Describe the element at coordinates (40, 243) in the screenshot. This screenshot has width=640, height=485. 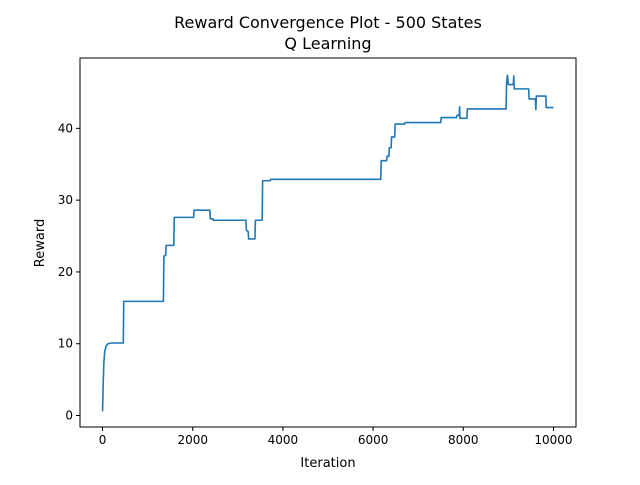
I see `y-axis-label: Reward` at that location.